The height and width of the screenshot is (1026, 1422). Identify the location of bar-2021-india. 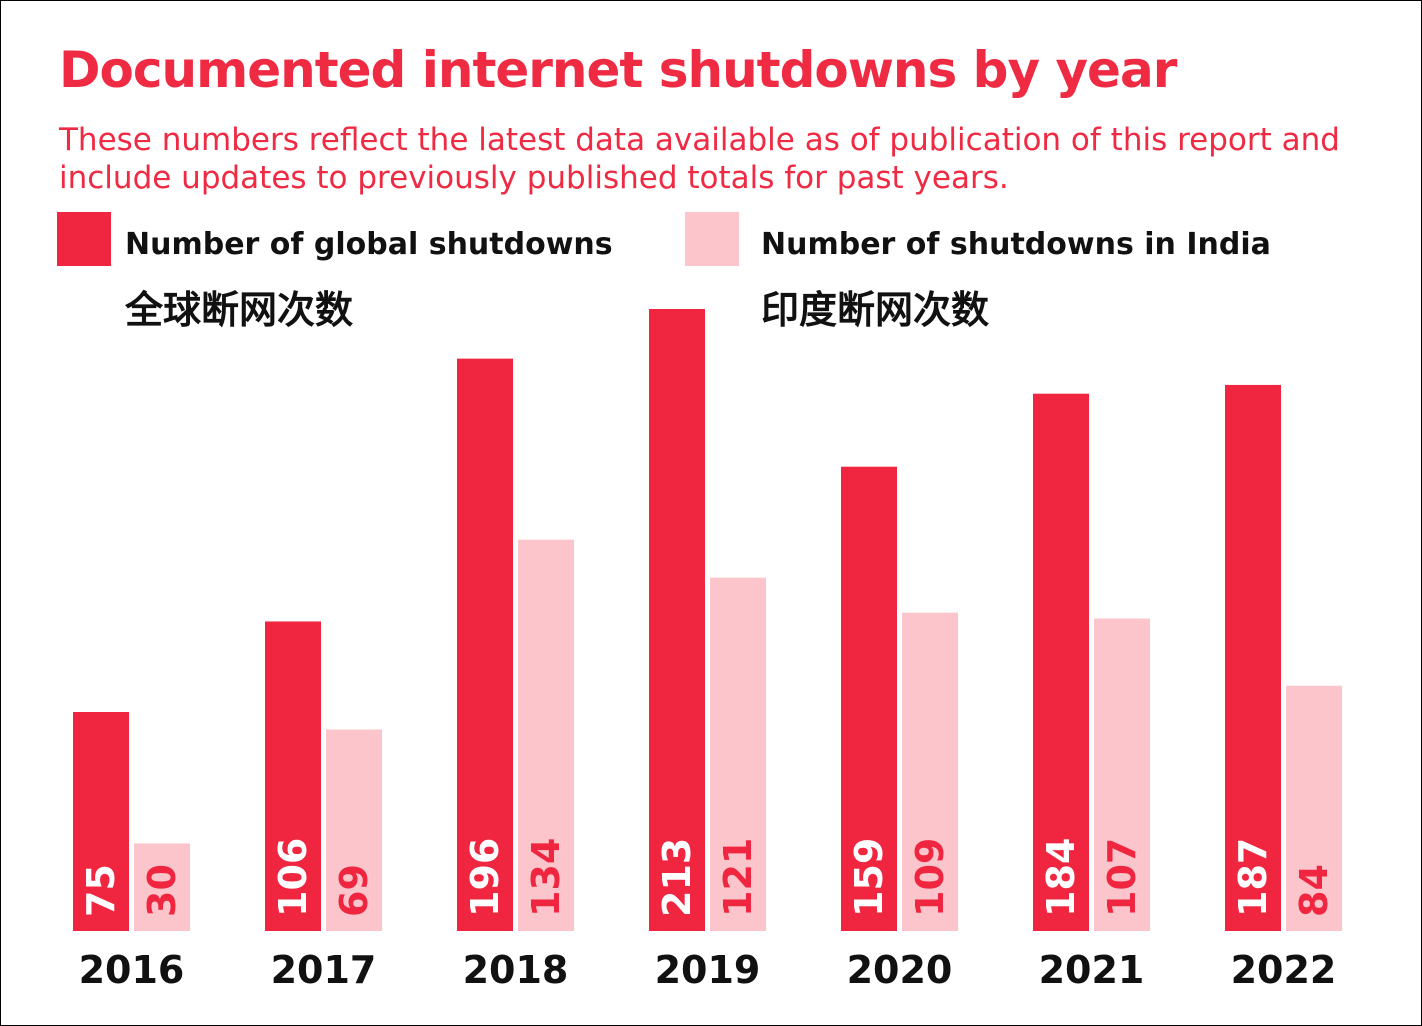
(1122, 774).